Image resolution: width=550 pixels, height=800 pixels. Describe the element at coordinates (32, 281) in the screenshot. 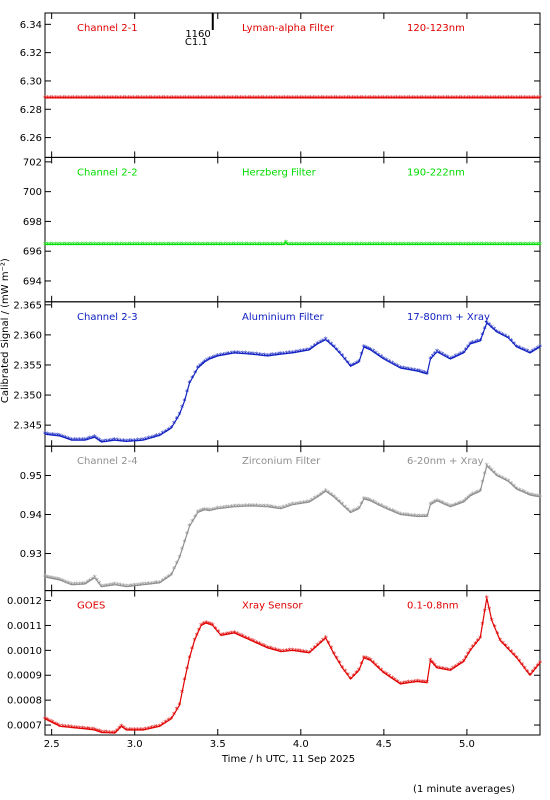

I see `y-tick-label: 694` at that location.